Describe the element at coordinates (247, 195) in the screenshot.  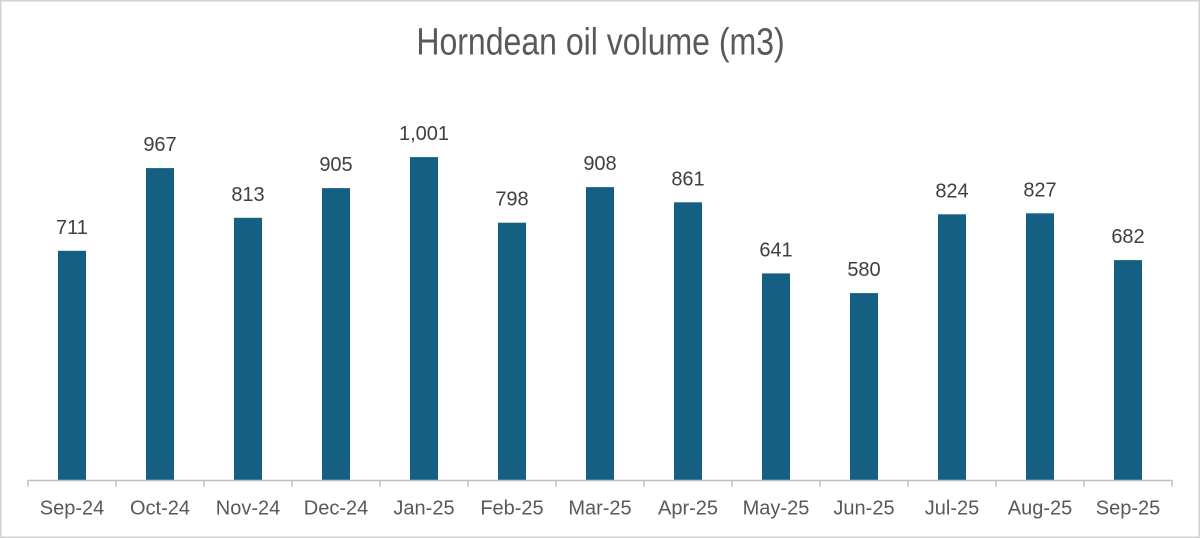
I see `svg-text: 813` at that location.